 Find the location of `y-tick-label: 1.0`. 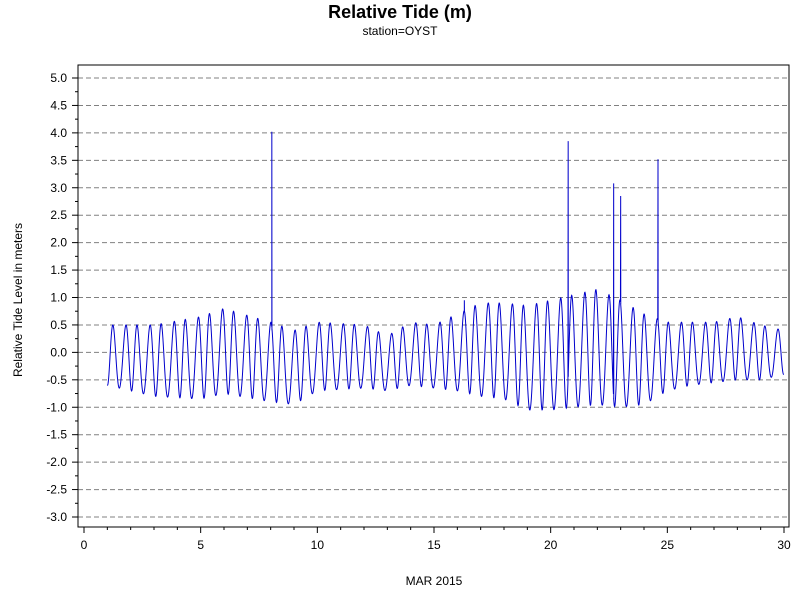

y-tick-label: 1.0 is located at coordinates (58, 298).